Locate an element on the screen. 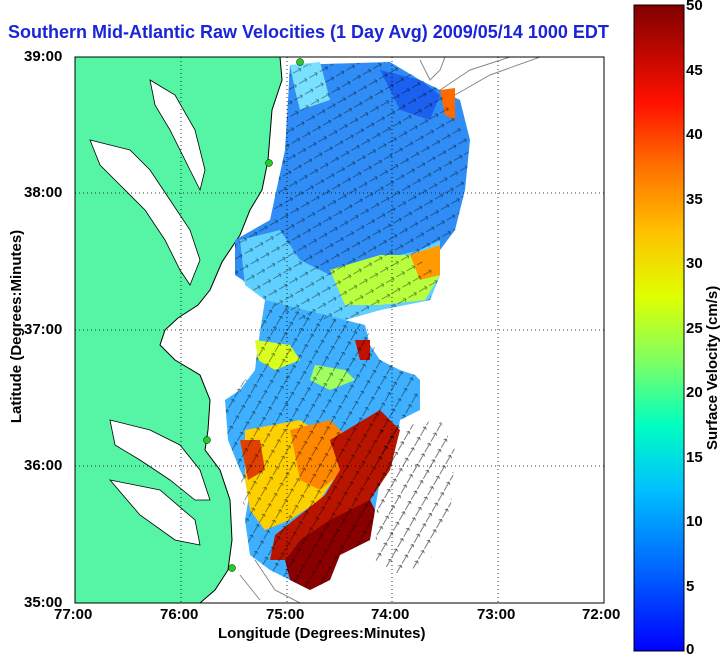  x-tick: 76:00 is located at coordinates (179, 614).